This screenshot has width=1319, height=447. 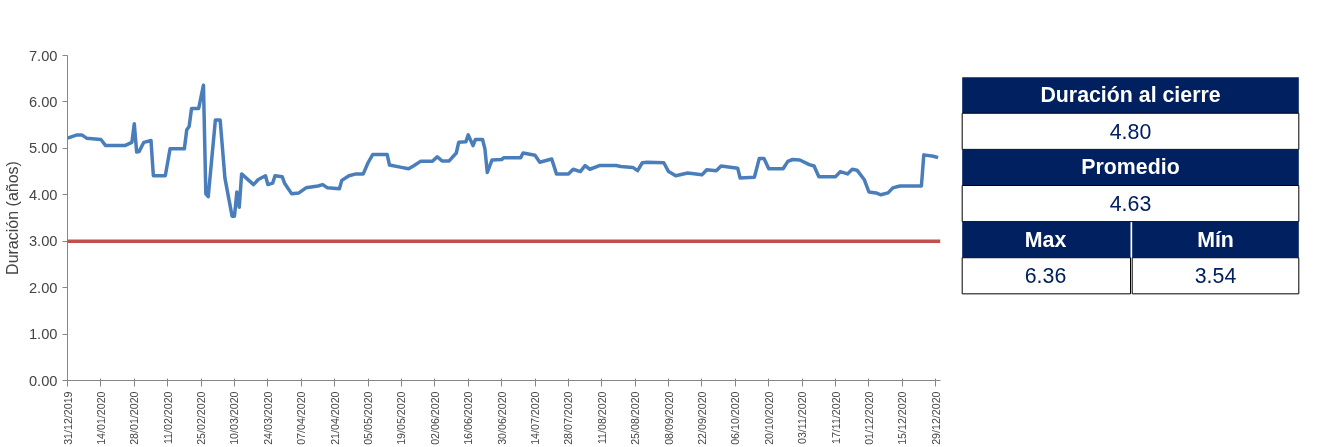 What do you see at coordinates (935, 418) in the screenshot?
I see `x-tick-label: 29/12/2020` at bounding box center [935, 418].